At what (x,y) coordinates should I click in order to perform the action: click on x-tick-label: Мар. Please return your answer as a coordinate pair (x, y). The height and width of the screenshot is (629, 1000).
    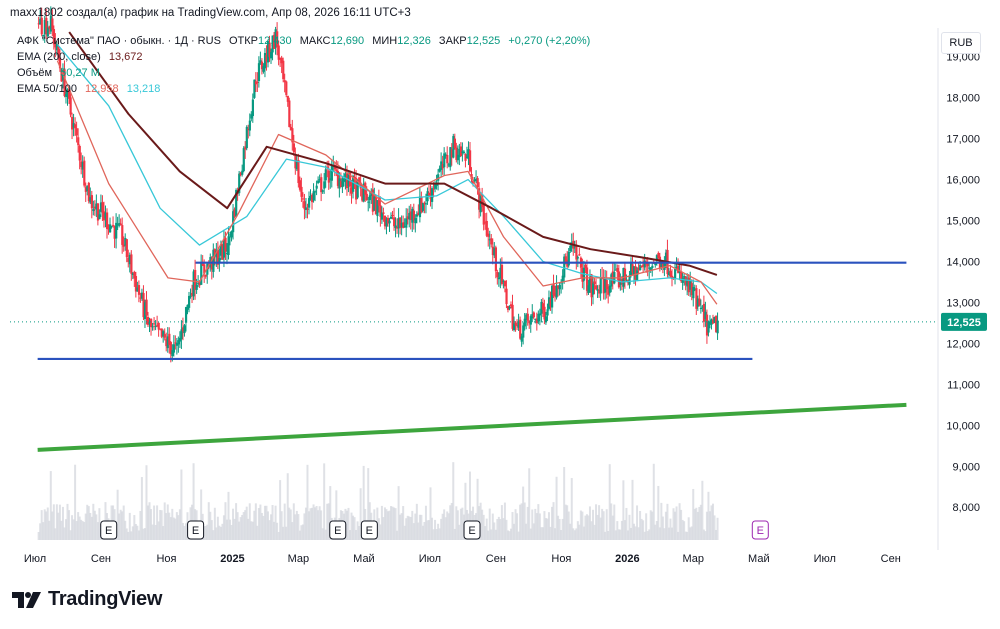
    Looking at the image, I should click on (694, 559).